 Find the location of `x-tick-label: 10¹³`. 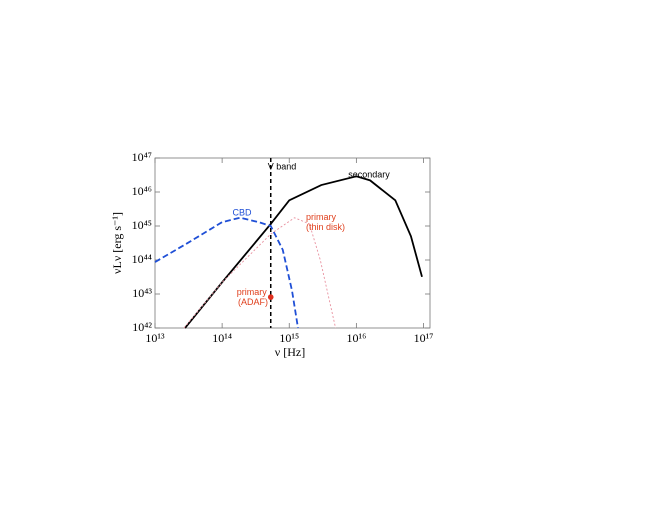

x-tick-label: 10¹³ is located at coordinates (155, 338).